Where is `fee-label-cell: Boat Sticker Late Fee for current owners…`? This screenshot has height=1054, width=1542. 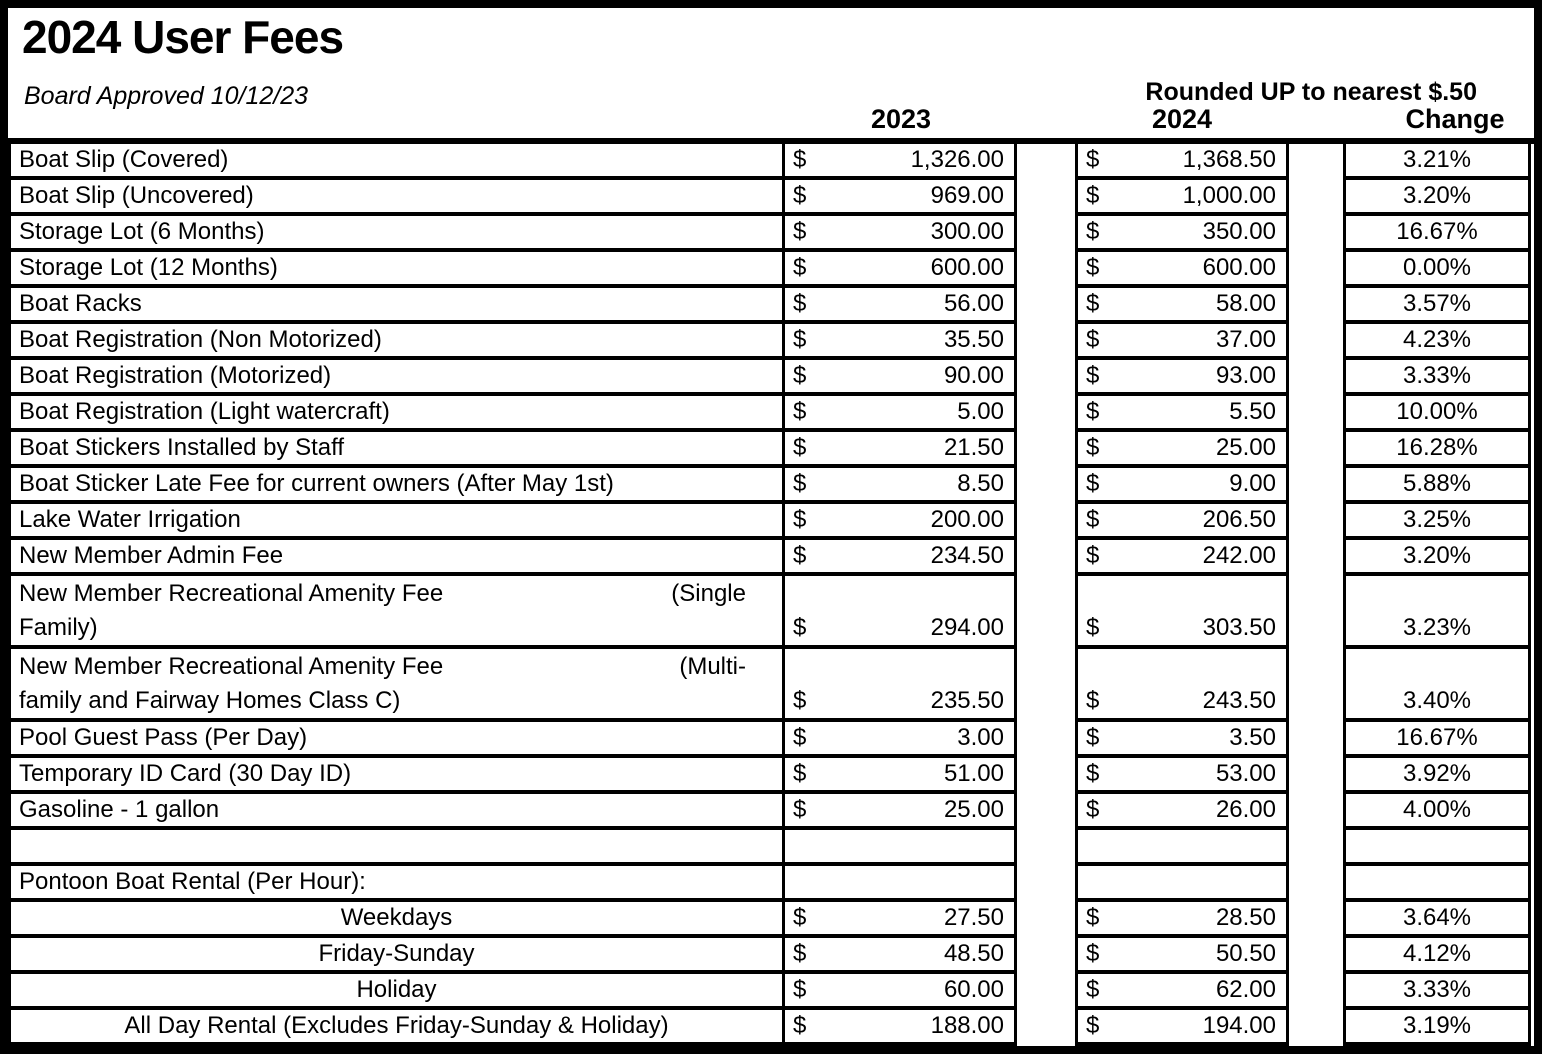
fee-label-cell: Boat Sticker Late Fee for current owners… is located at coordinates (396, 486).